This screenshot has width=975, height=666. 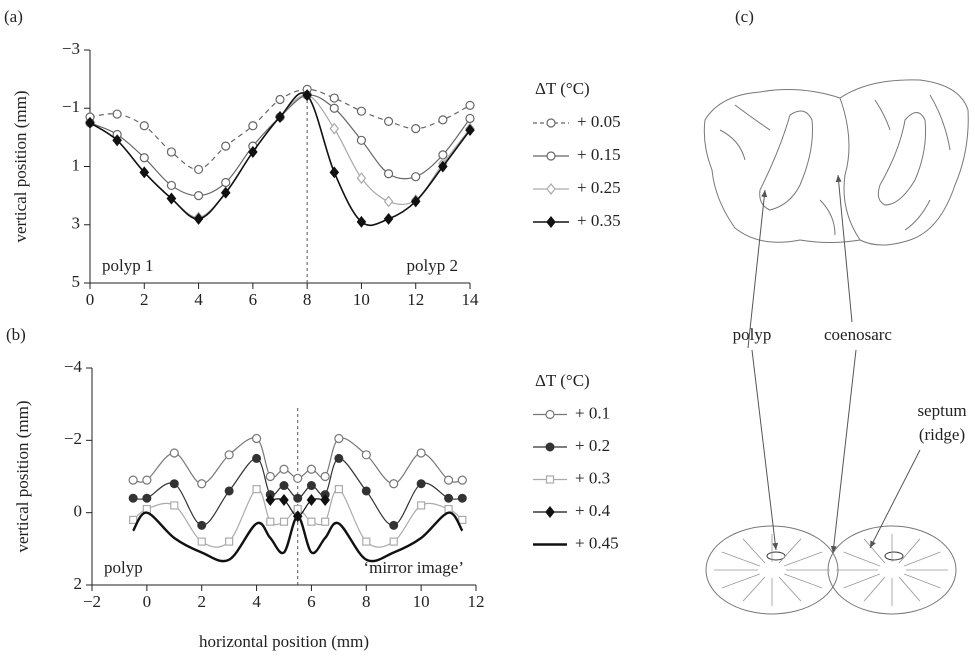 What do you see at coordinates (894, 556) in the screenshot?
I see `mouth` at bounding box center [894, 556].